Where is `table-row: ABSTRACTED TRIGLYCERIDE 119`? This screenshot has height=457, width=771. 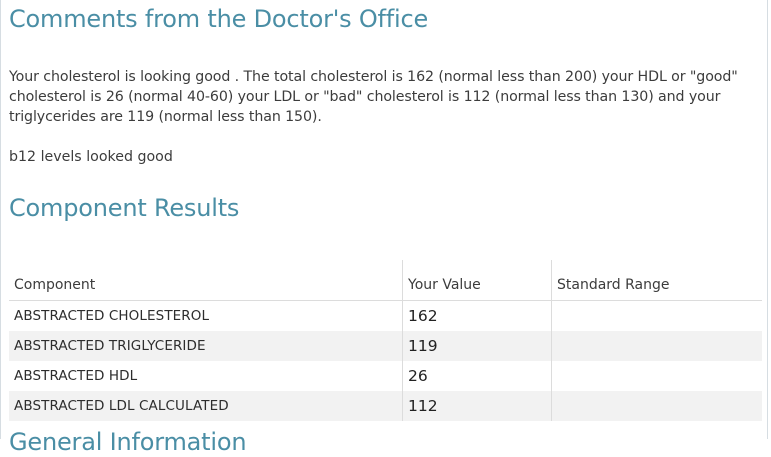 table-row: ABSTRACTED TRIGLYCERIDE 119 is located at coordinates (385, 346).